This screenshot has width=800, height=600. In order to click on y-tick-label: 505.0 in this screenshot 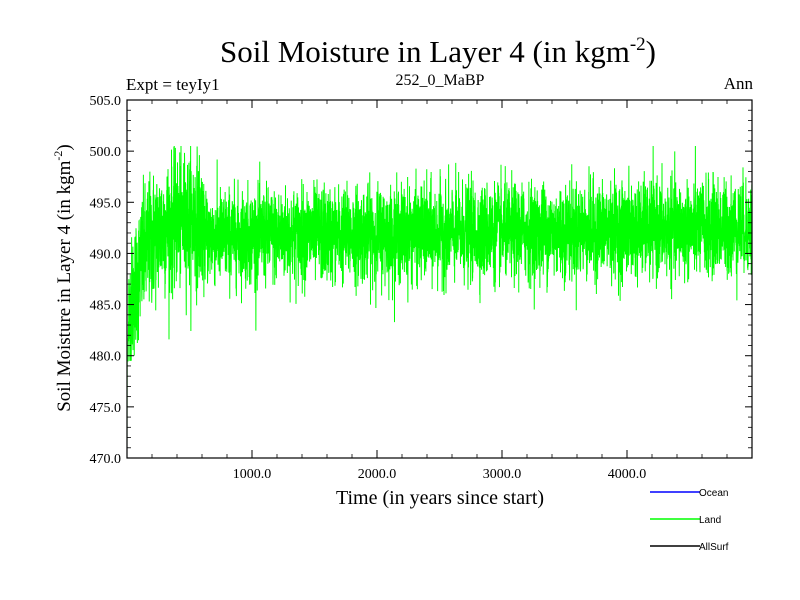, I will do `click(106, 101)`.